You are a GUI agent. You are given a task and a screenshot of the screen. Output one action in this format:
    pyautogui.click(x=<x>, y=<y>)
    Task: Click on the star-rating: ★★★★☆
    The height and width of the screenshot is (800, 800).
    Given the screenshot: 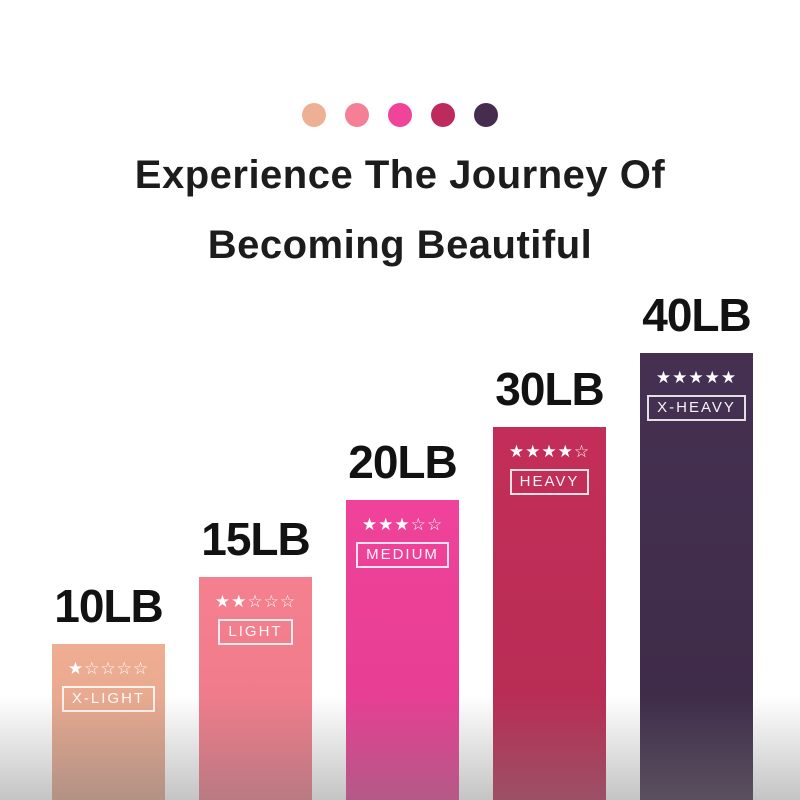 What is the action you would take?
    pyautogui.click(x=549, y=452)
    